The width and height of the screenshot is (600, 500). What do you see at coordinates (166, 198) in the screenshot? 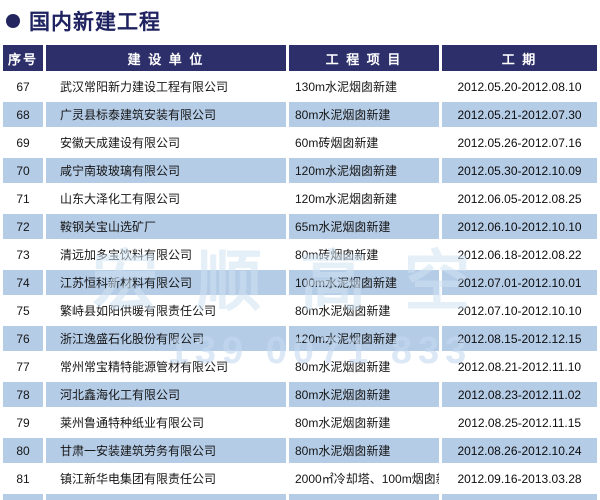
I see `row-company: 山东大泽化工有限公司` at bounding box center [166, 198].